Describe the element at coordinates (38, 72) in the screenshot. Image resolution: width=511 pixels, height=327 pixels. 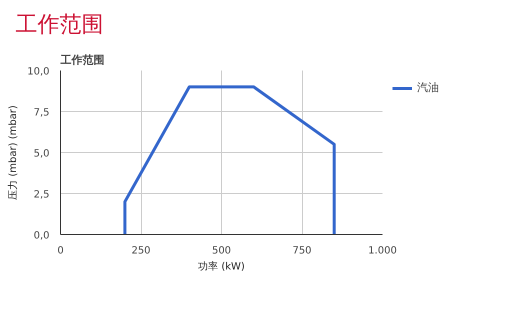
I see `y-tick-label: 10,0` at that location.